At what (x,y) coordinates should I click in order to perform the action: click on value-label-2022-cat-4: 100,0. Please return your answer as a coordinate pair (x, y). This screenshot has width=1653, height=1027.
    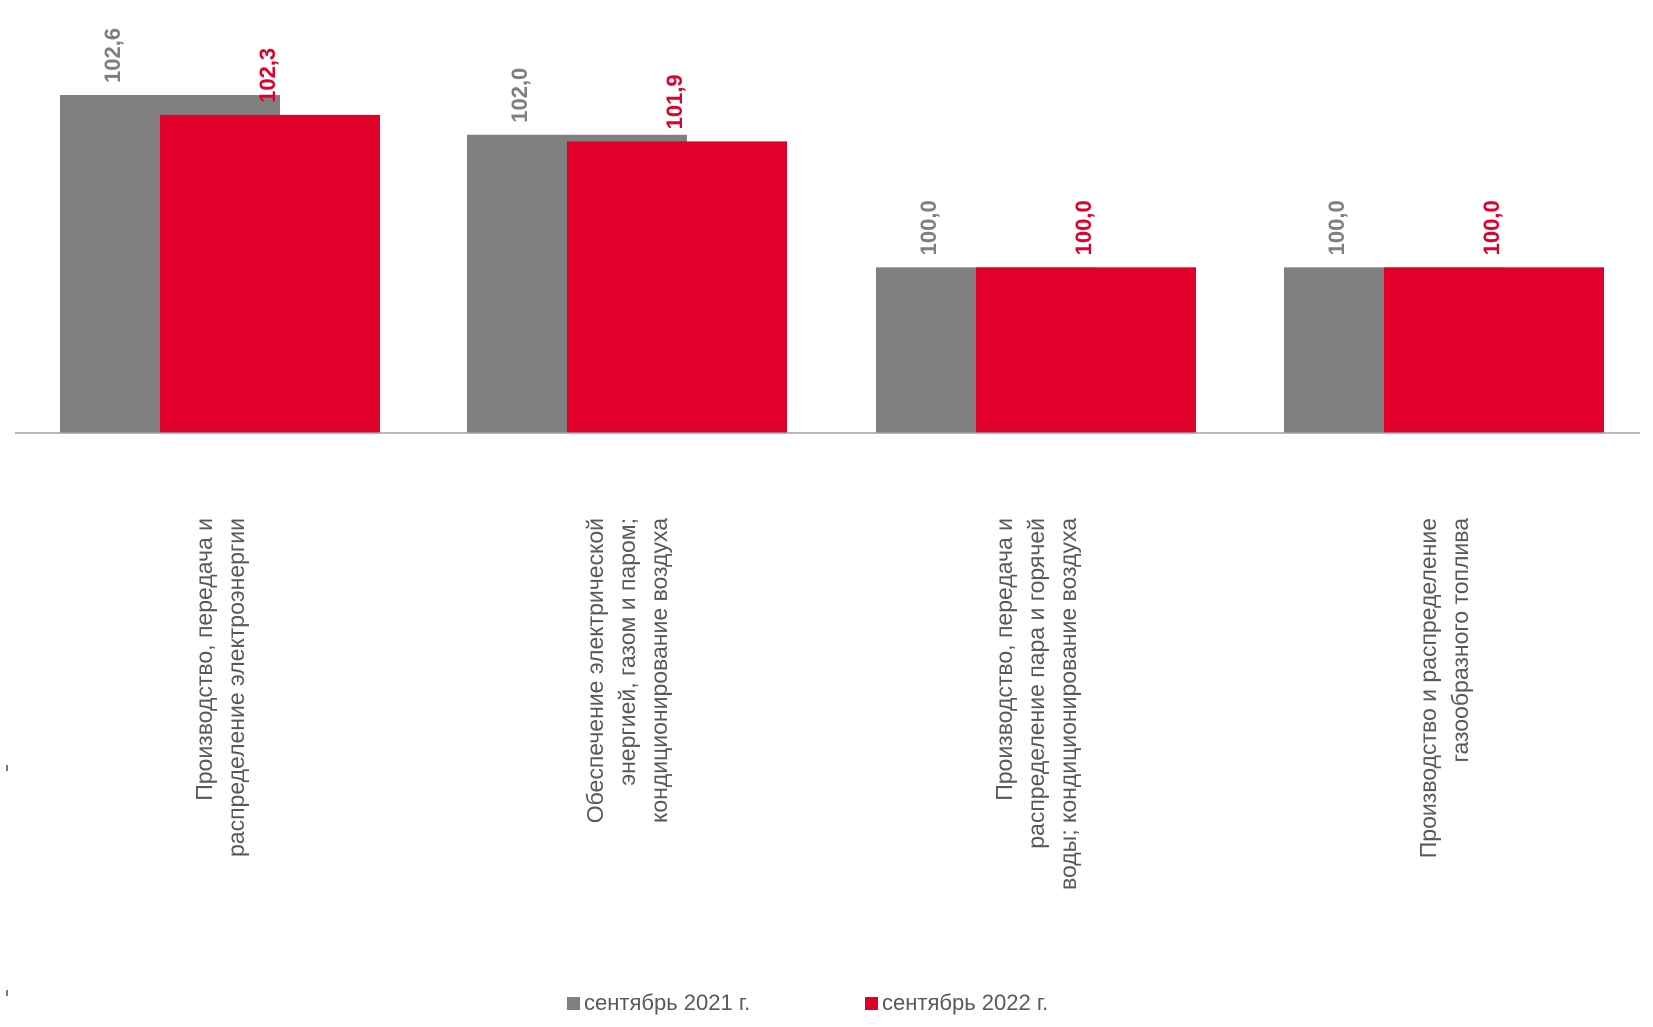
    Looking at the image, I should click on (1491, 227).